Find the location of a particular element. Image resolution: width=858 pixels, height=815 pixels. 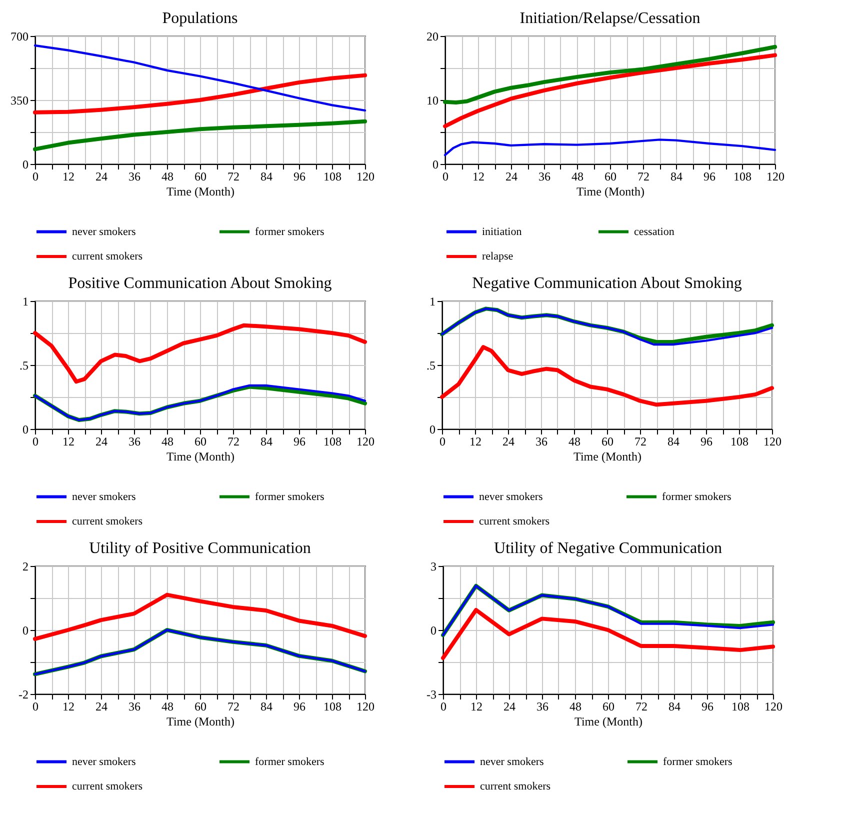

y-tick-label: 2 is located at coordinates (25, 567).